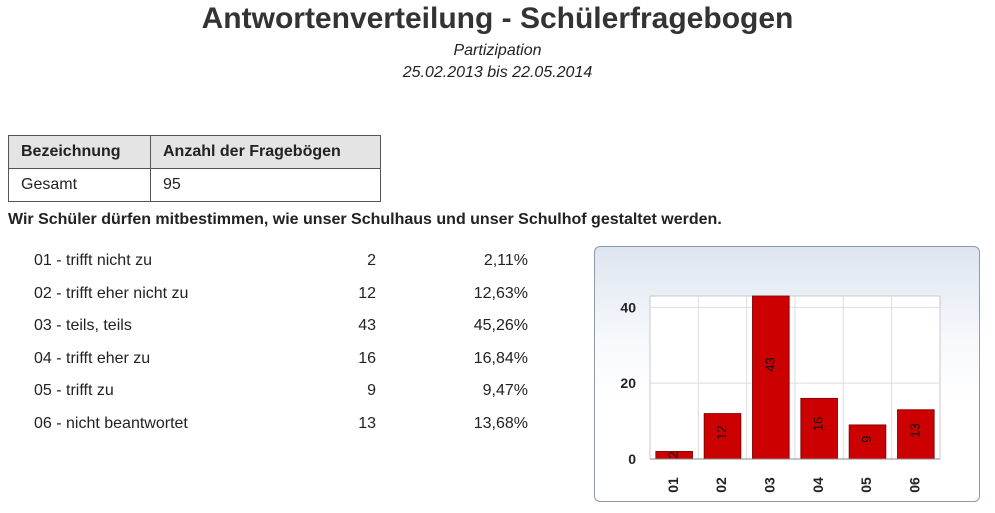  What do you see at coordinates (367, 293) in the screenshot?
I see `answer-count: 12` at bounding box center [367, 293].